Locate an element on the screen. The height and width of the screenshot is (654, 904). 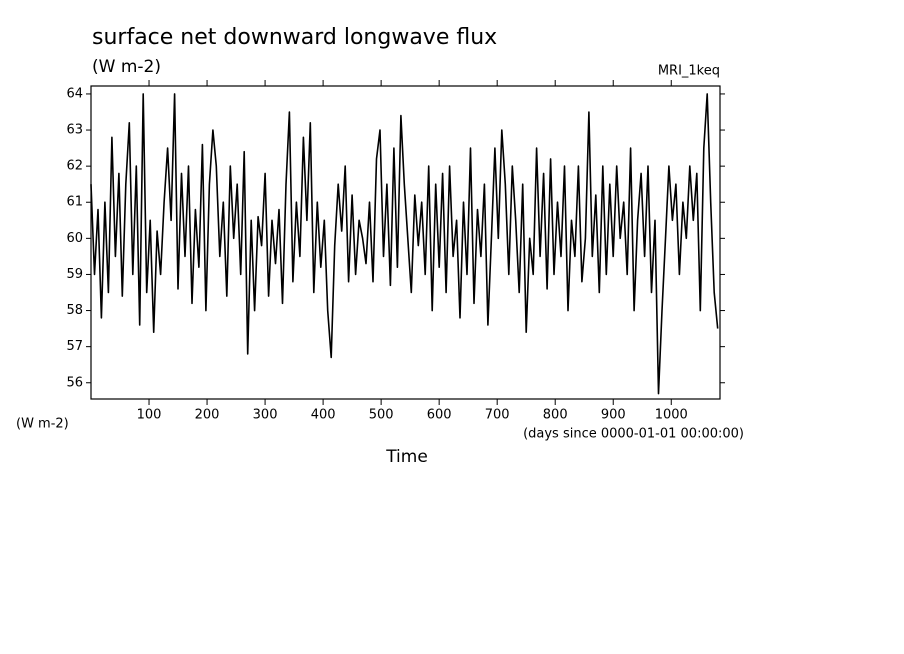
x-tick-label: 300 is located at coordinates (265, 415).